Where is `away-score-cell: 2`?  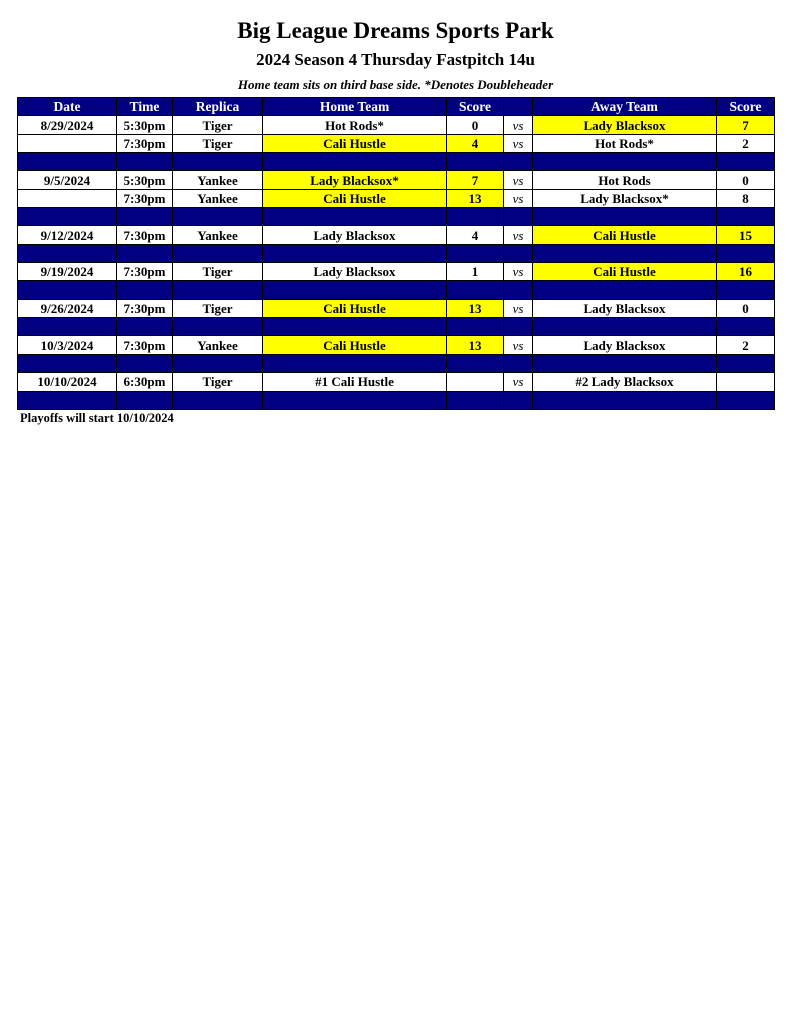
away-score-cell: 2 is located at coordinates (745, 345).